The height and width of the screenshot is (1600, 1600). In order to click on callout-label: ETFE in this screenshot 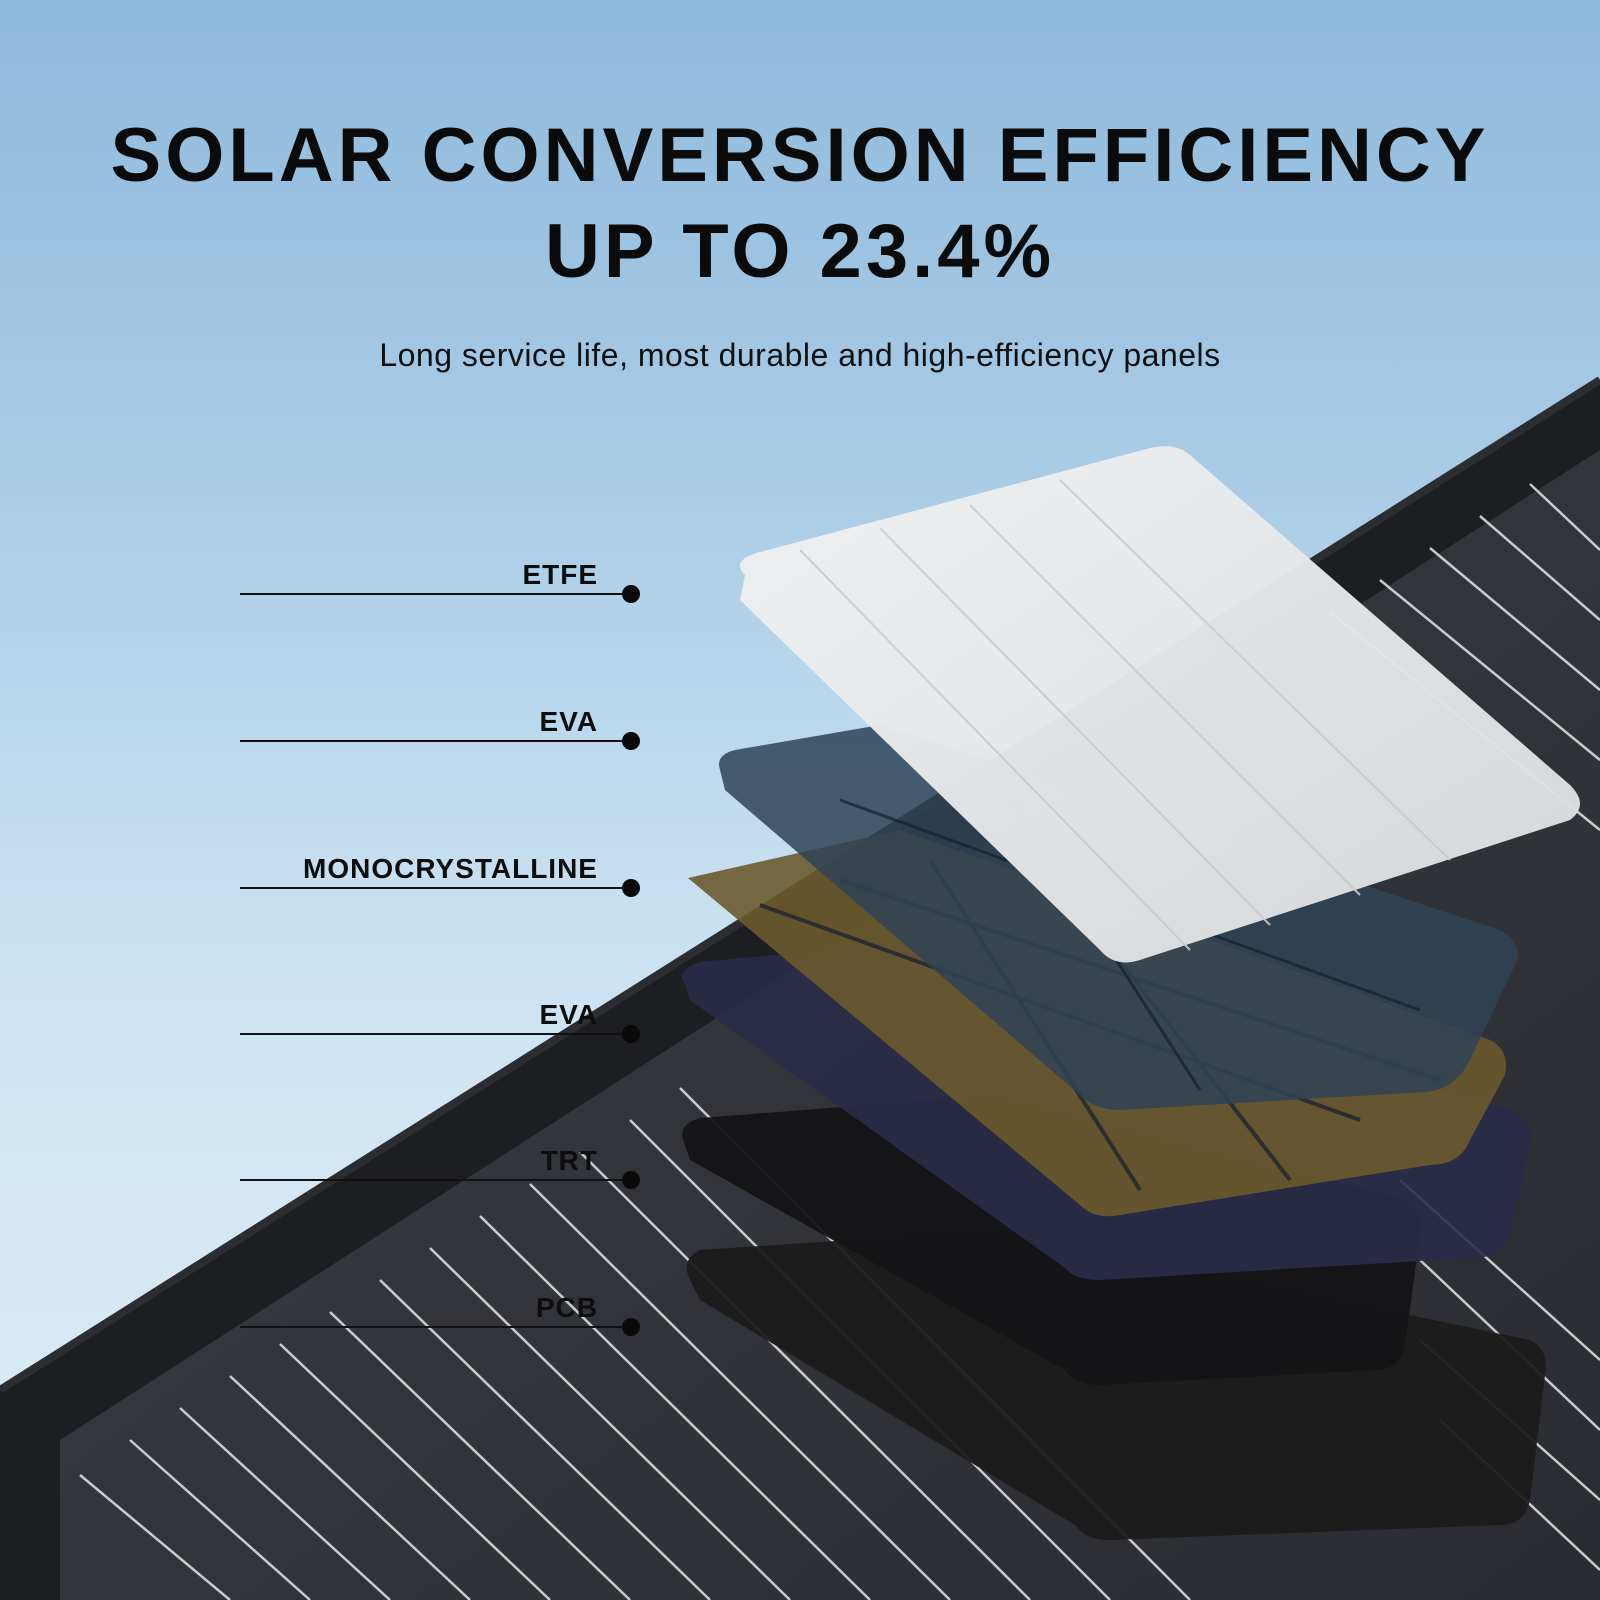, I will do `click(560, 574)`.